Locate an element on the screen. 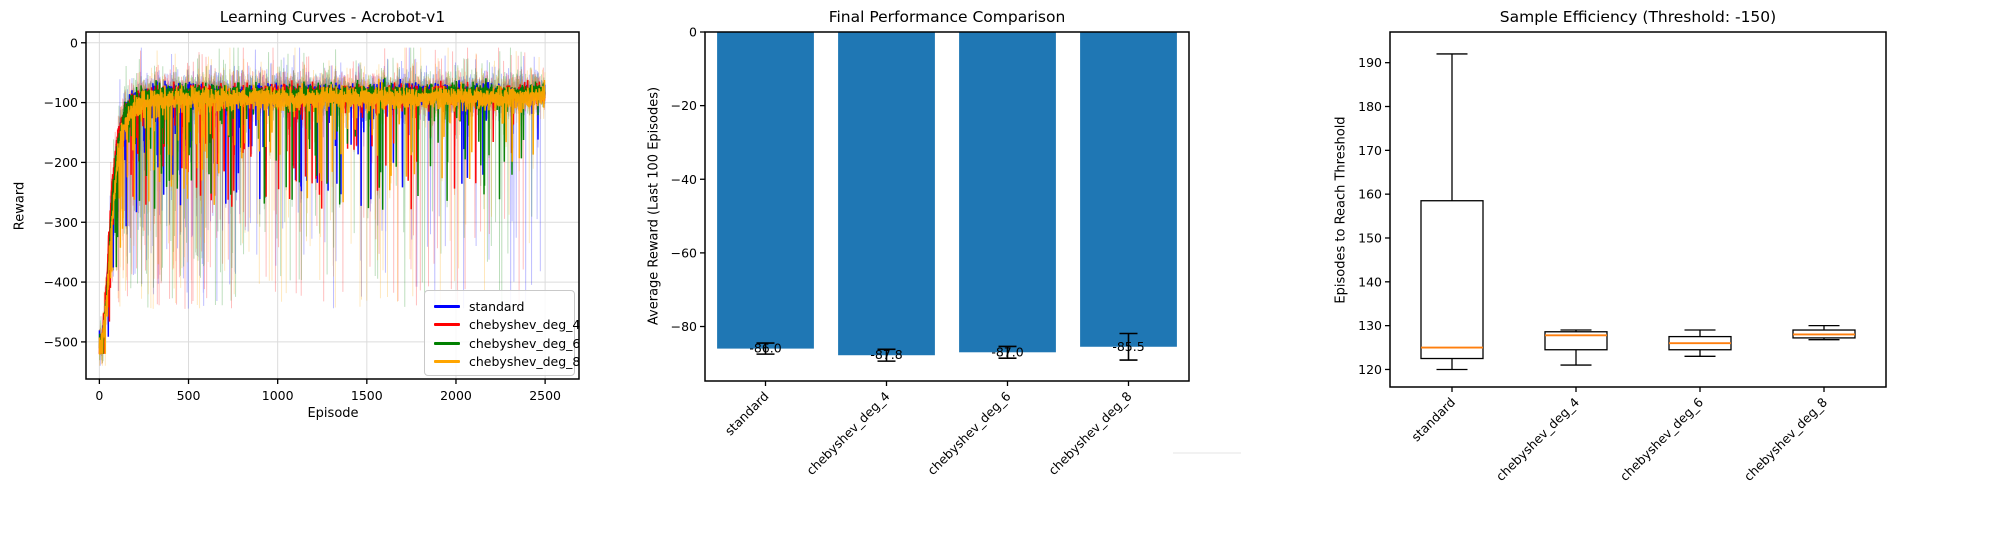 The image size is (1992, 546). y-tick-label: −500 is located at coordinates (61, 341).